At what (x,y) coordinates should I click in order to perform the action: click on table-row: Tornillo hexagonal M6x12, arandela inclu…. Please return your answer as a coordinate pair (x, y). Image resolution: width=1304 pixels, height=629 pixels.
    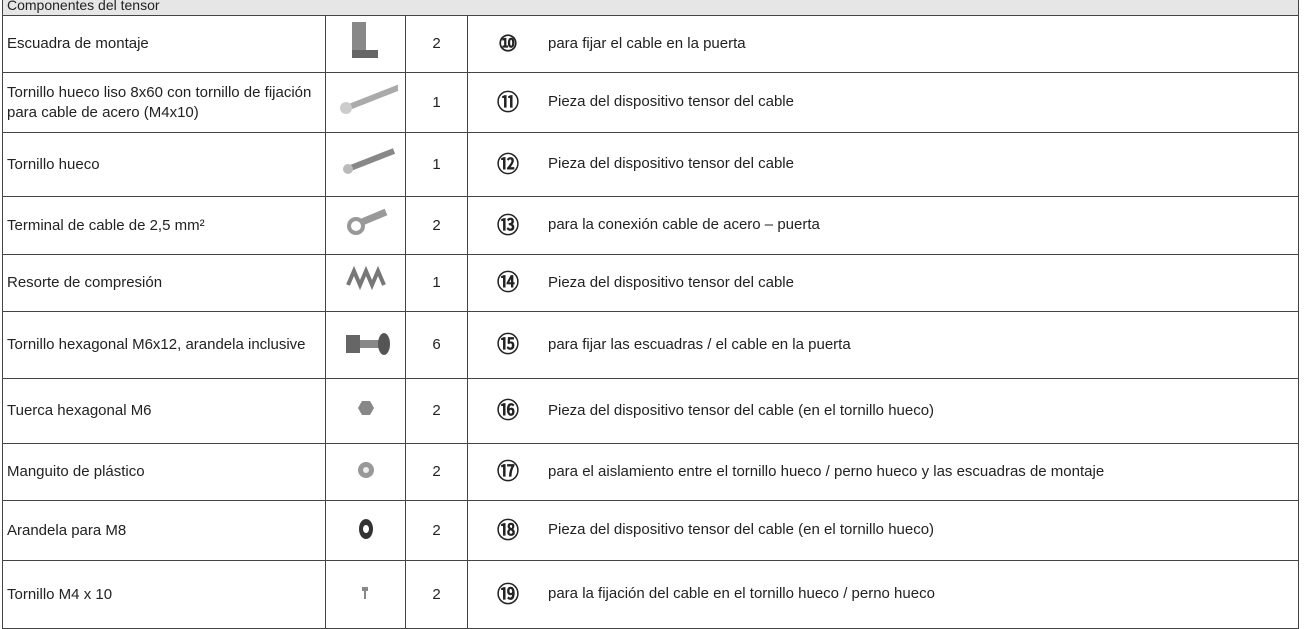
    Looking at the image, I should click on (651, 345).